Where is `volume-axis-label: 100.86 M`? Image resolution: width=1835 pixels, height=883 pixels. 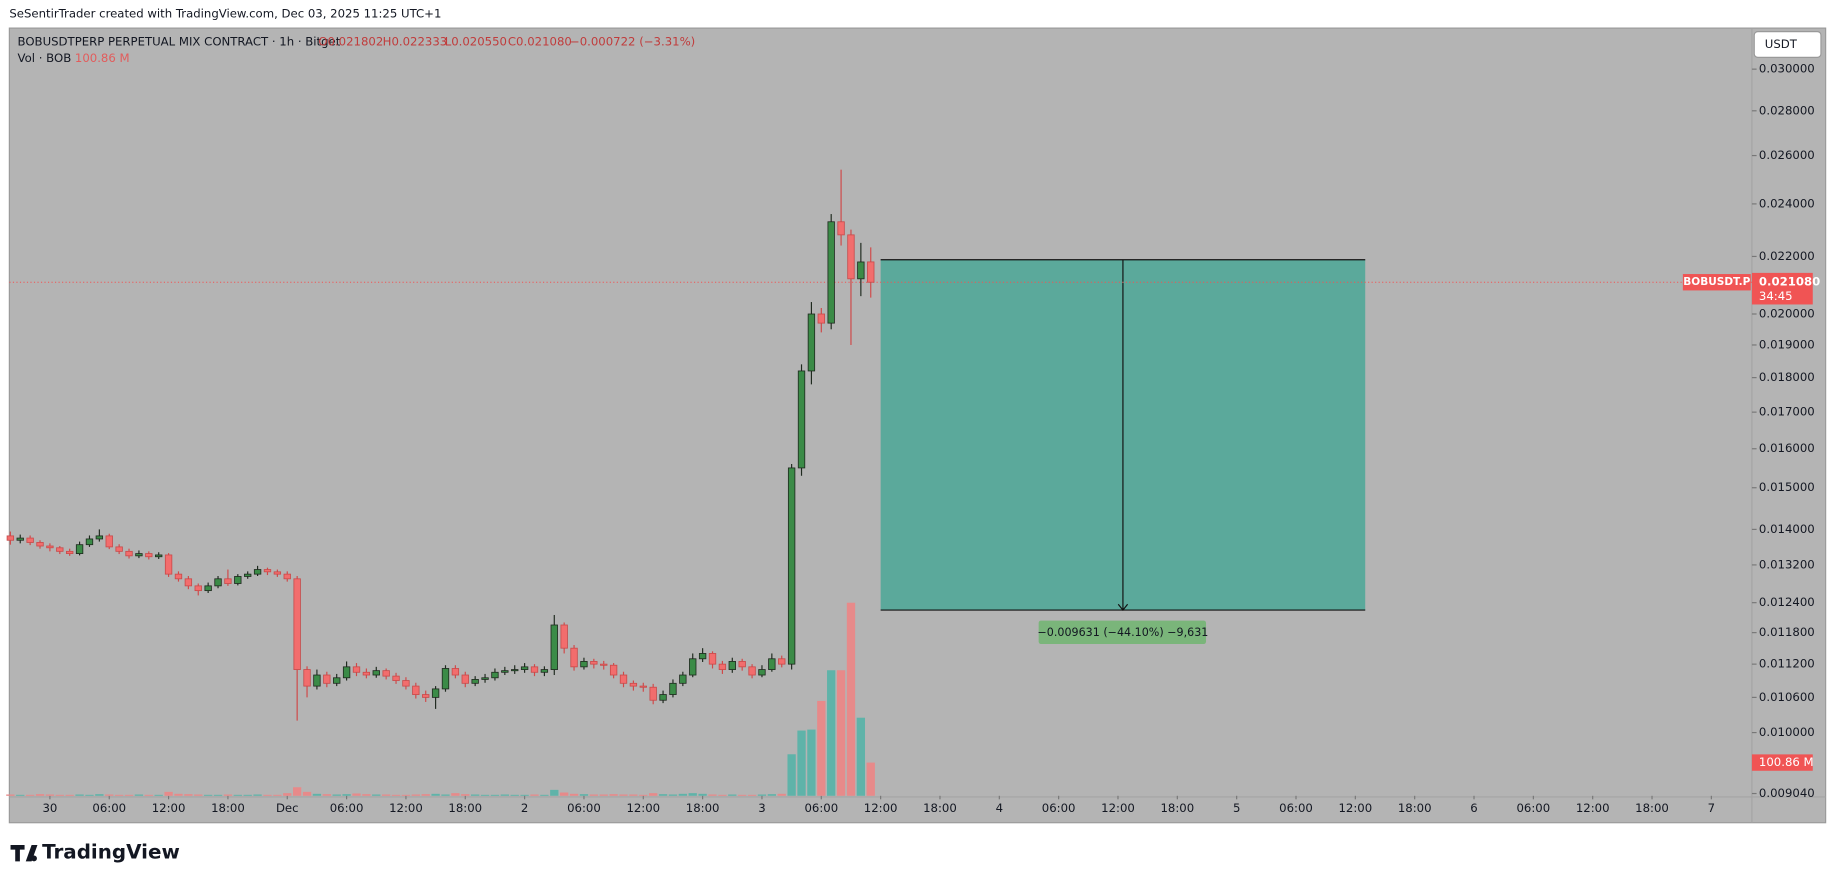 volume-axis-label: 100.86 M is located at coordinates (1786, 762).